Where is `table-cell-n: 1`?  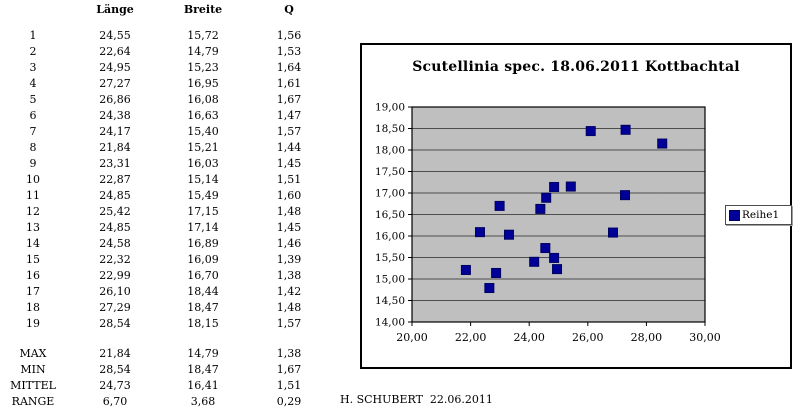 table-cell-n: 1 is located at coordinates (33, 35).